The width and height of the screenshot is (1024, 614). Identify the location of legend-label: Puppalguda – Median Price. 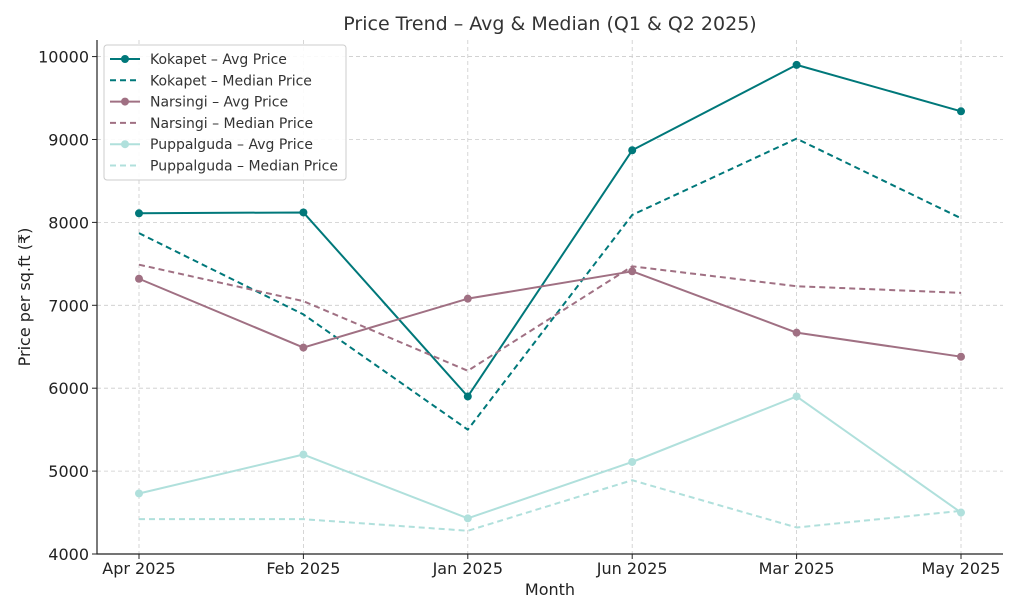
(244, 167).